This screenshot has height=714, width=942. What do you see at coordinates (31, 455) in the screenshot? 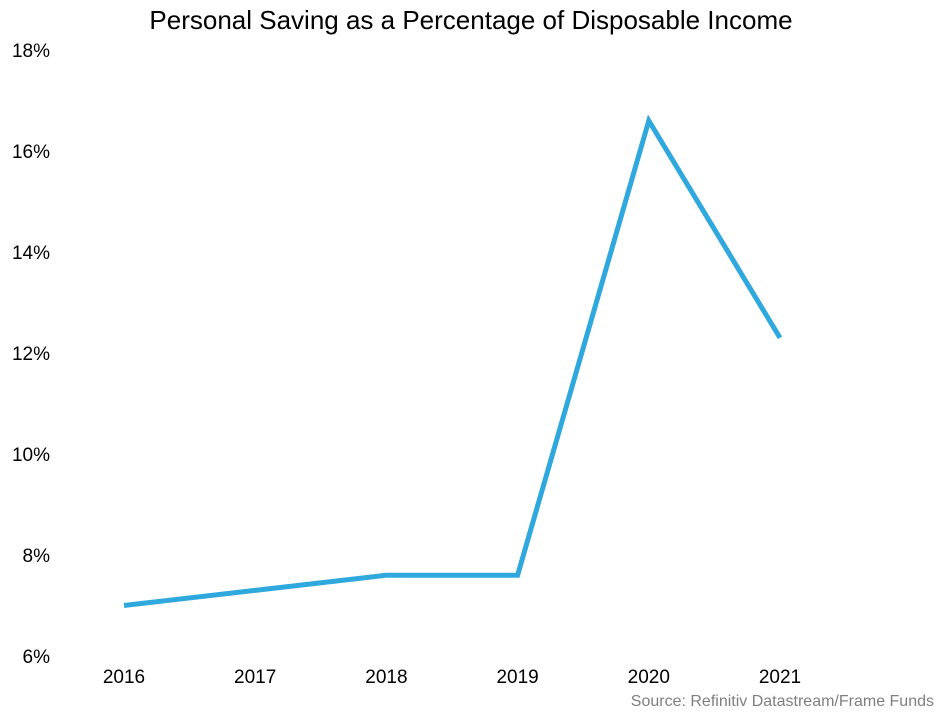
I see `y-tick-label: 10%` at bounding box center [31, 455].